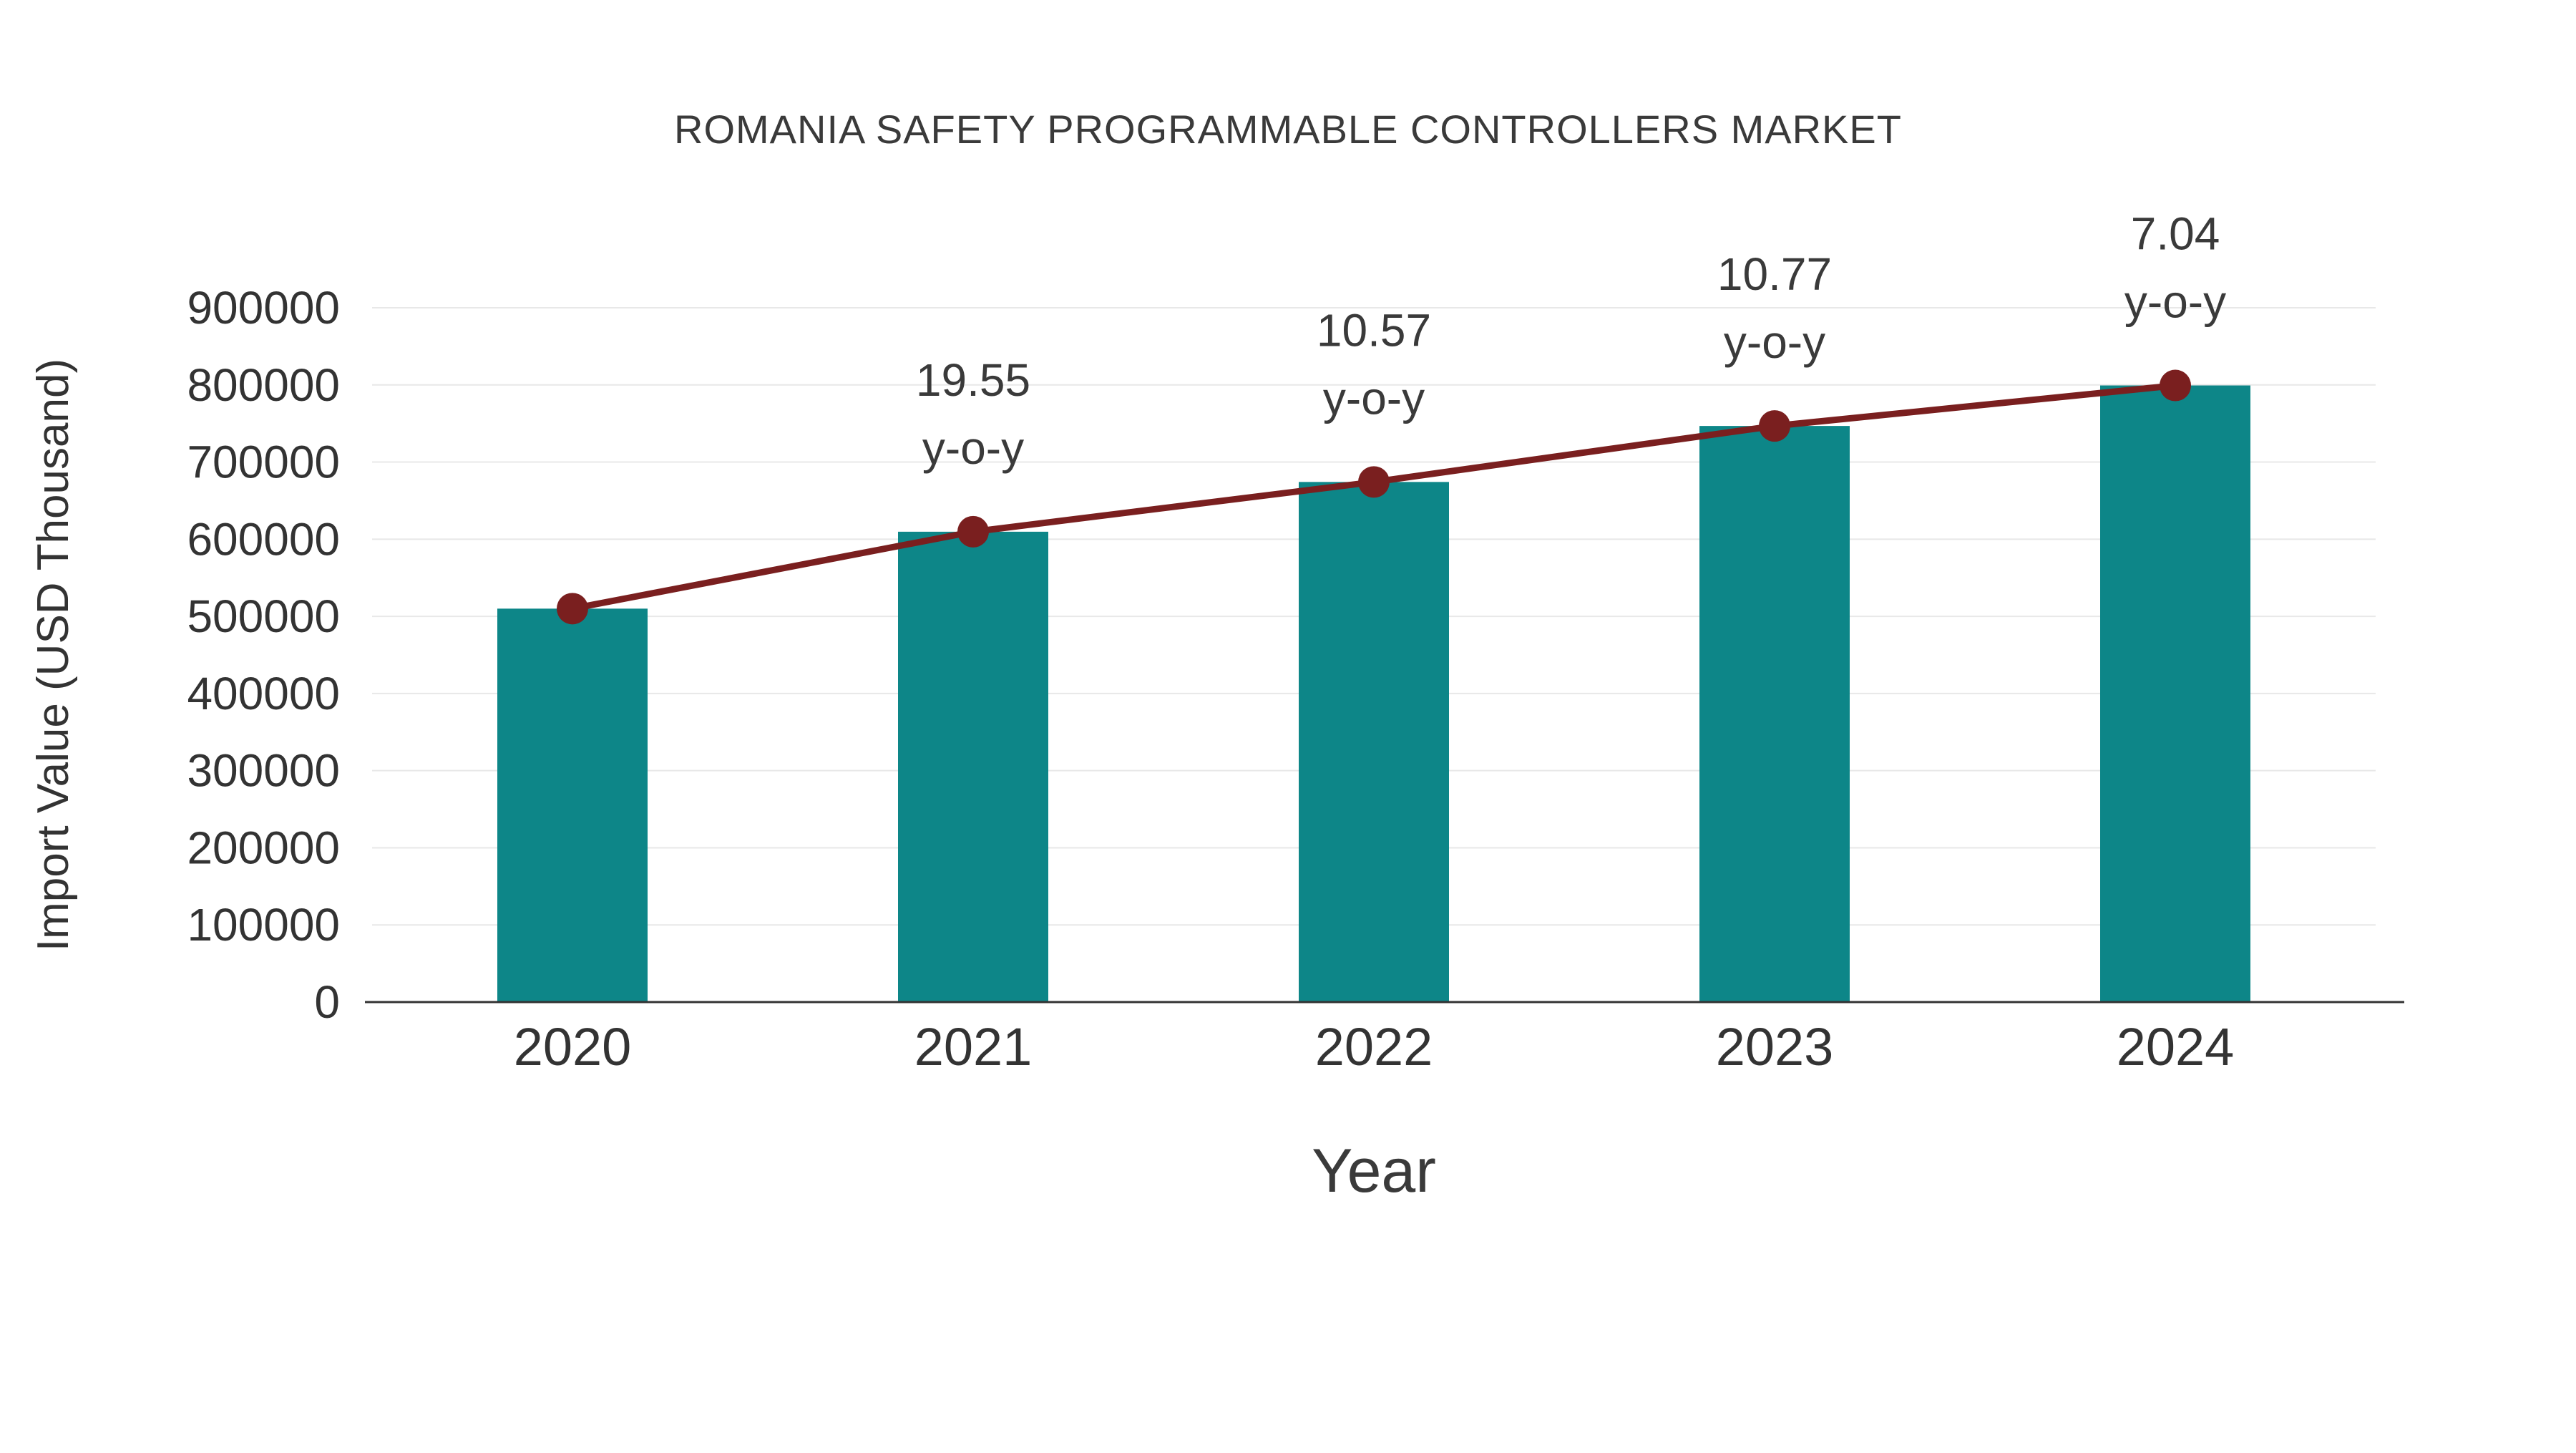 This screenshot has height=1453, width=2576. What do you see at coordinates (263, 925) in the screenshot?
I see `y-tick-label: 100000` at bounding box center [263, 925].